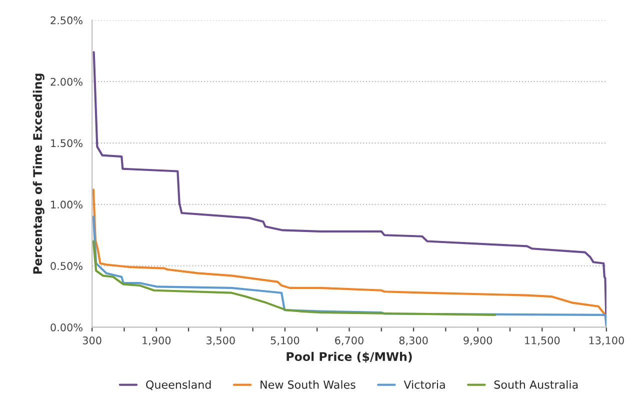  Describe the element at coordinates (294, 278) in the screenshot. I see `line-series` at that location.